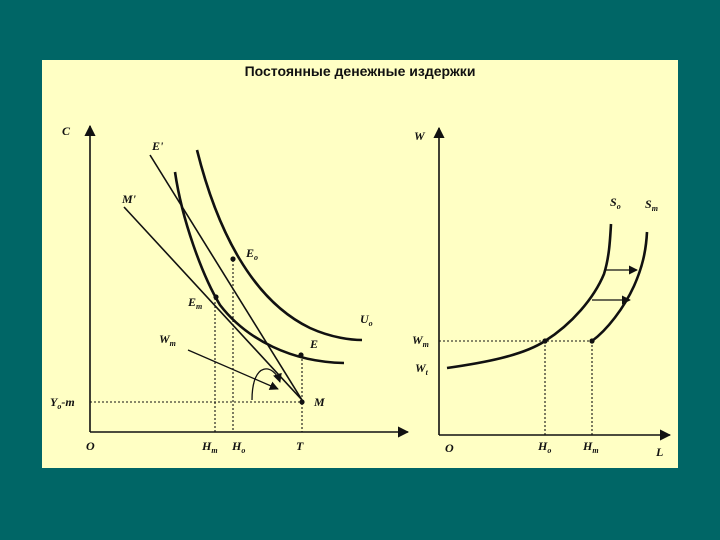  Describe the element at coordinates (420, 136) in the screenshot. I see `label-w: W` at that location.